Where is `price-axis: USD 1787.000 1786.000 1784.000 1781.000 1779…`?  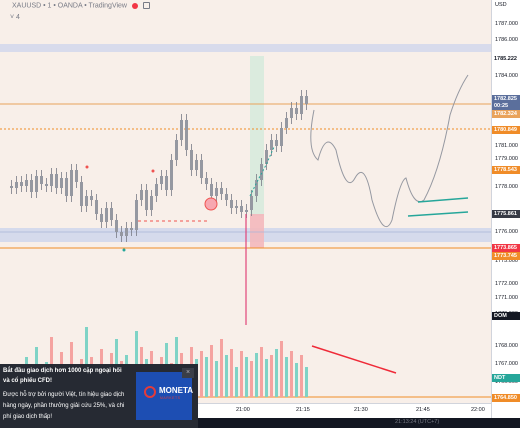 price-axis: USD 1787.000 1786.000 1784.000 1781.000 1779… is located at coordinates (505, 214).